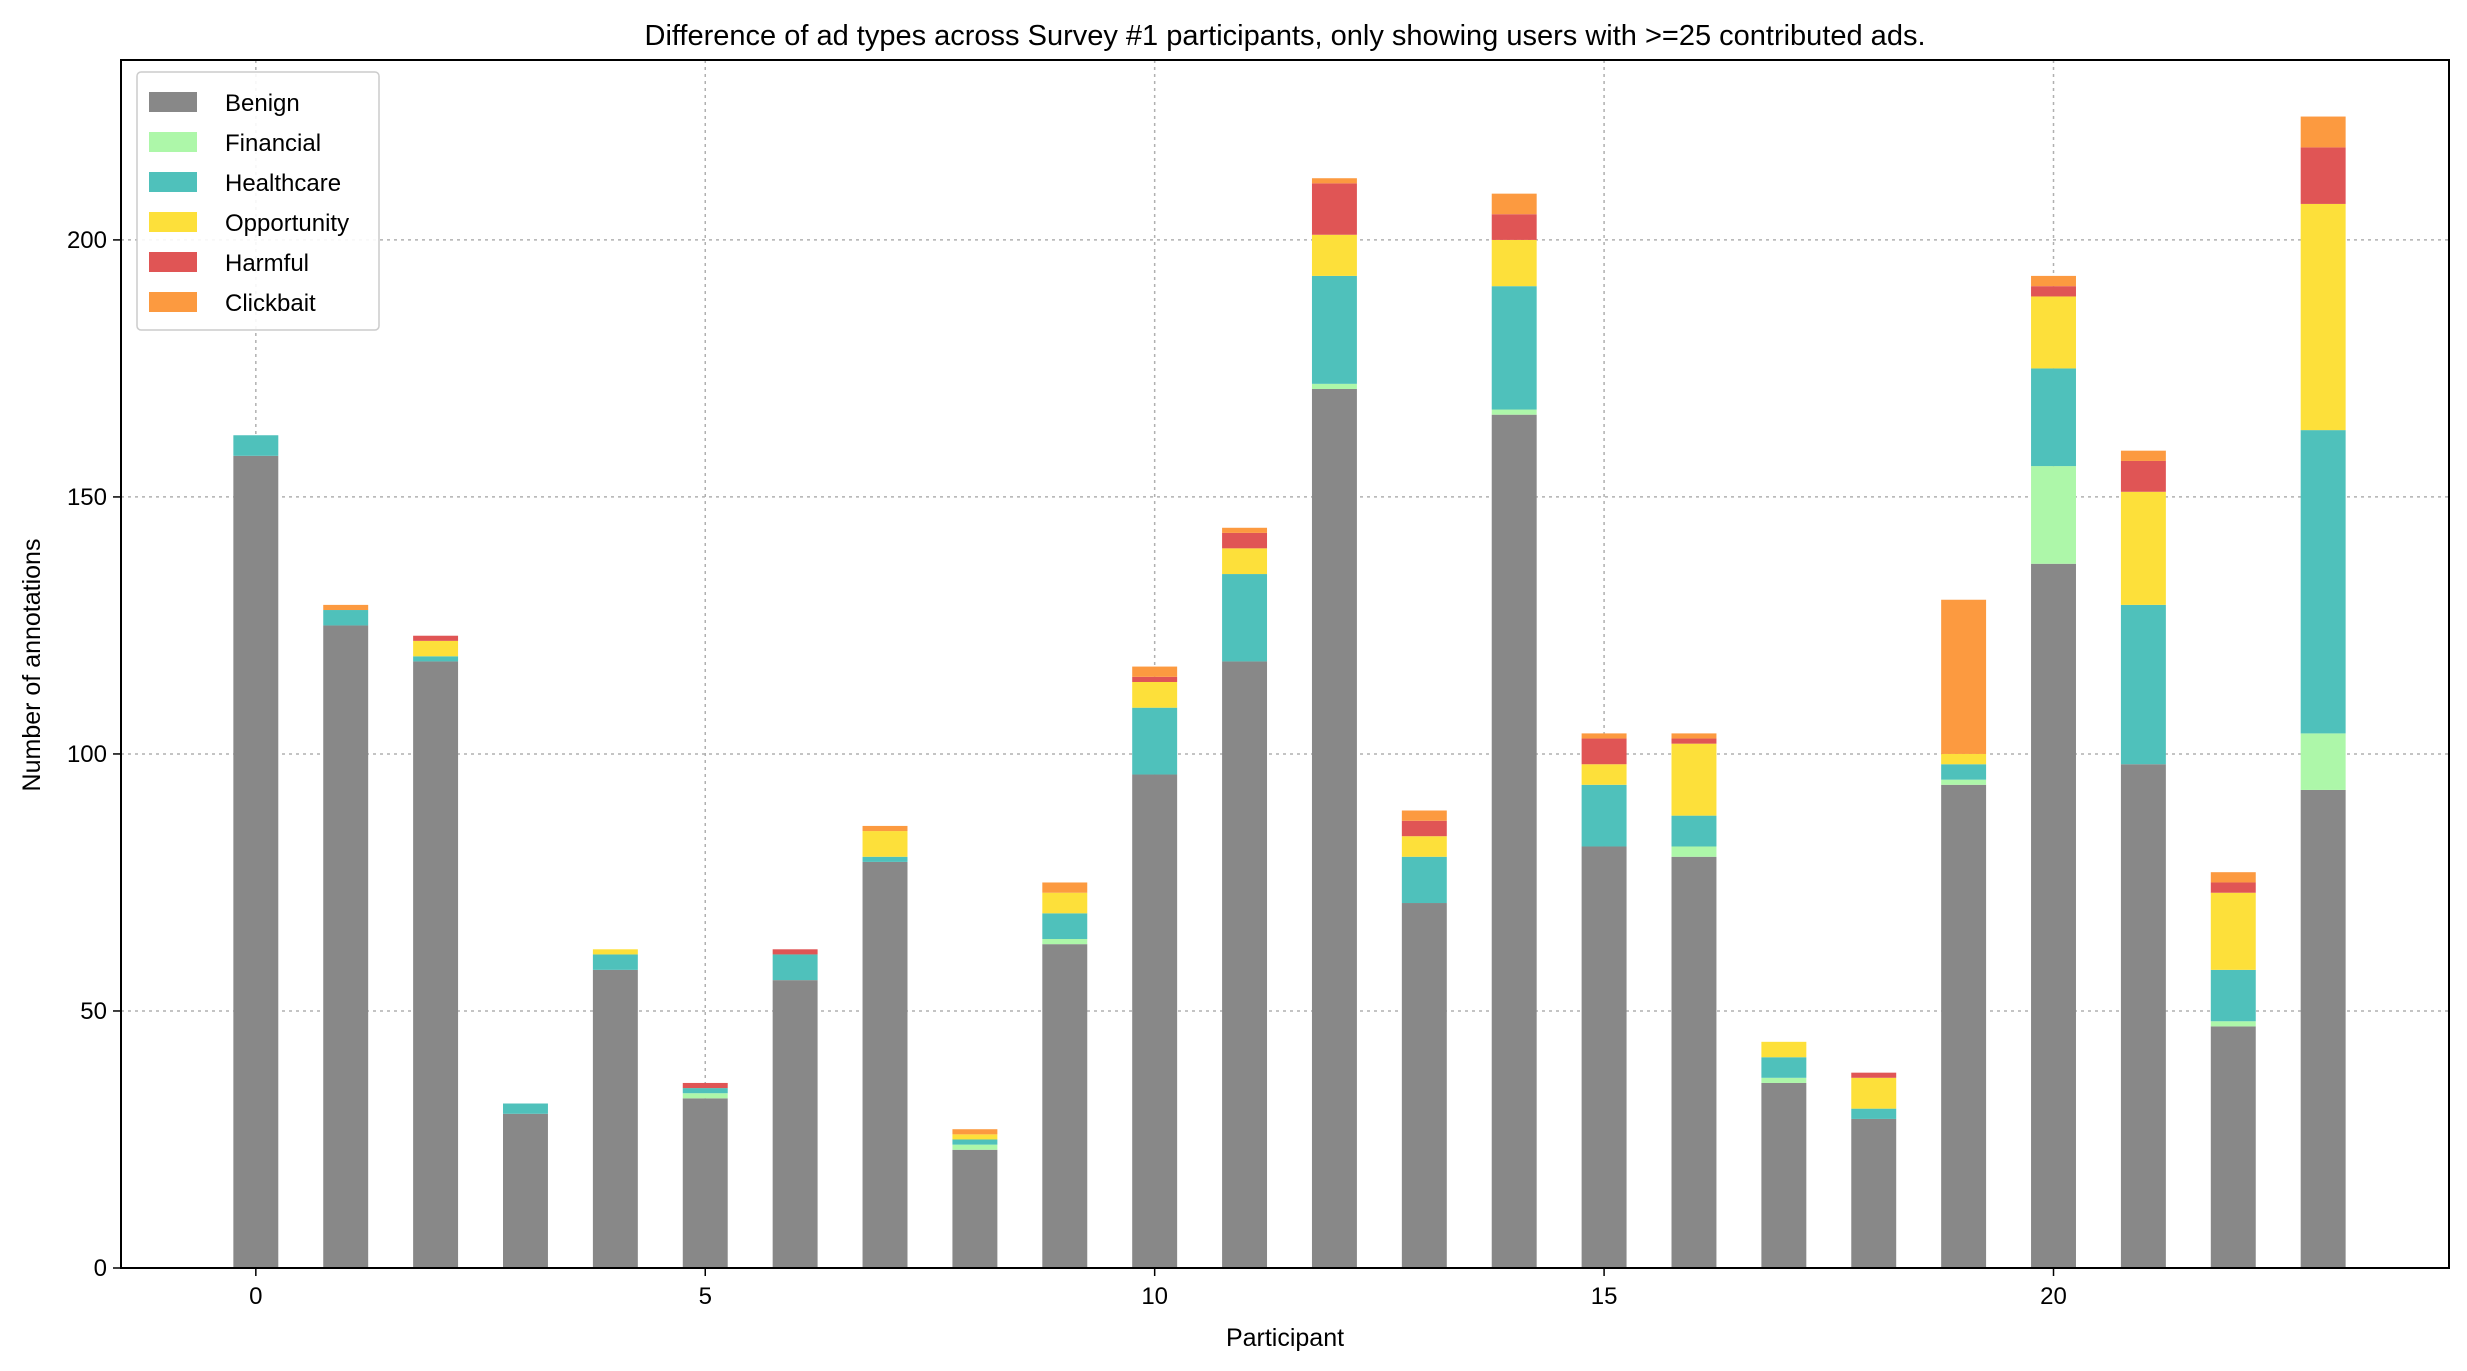 The width and height of the screenshot is (2467, 1371). What do you see at coordinates (173, 222) in the screenshot?
I see `legend-swatch-opportunity` at bounding box center [173, 222].